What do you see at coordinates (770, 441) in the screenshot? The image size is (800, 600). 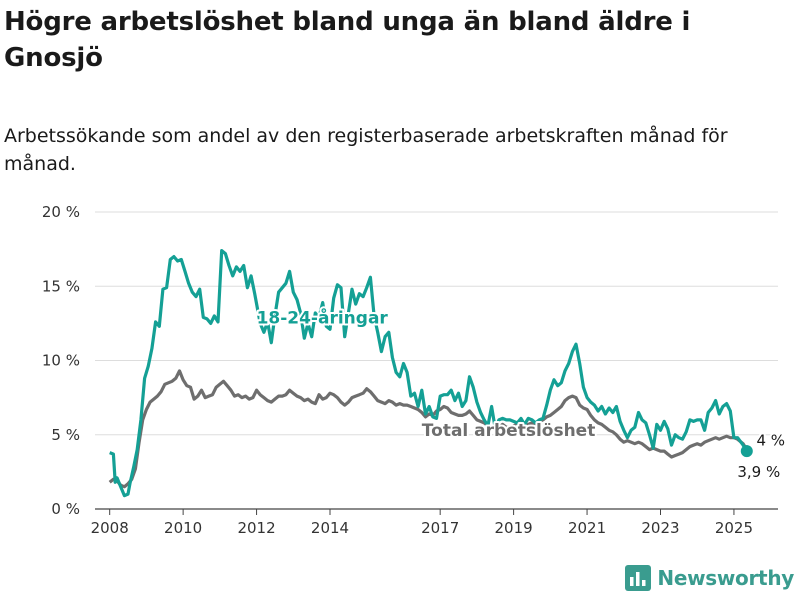 I see `end-label-total: 4 %` at bounding box center [770, 441].